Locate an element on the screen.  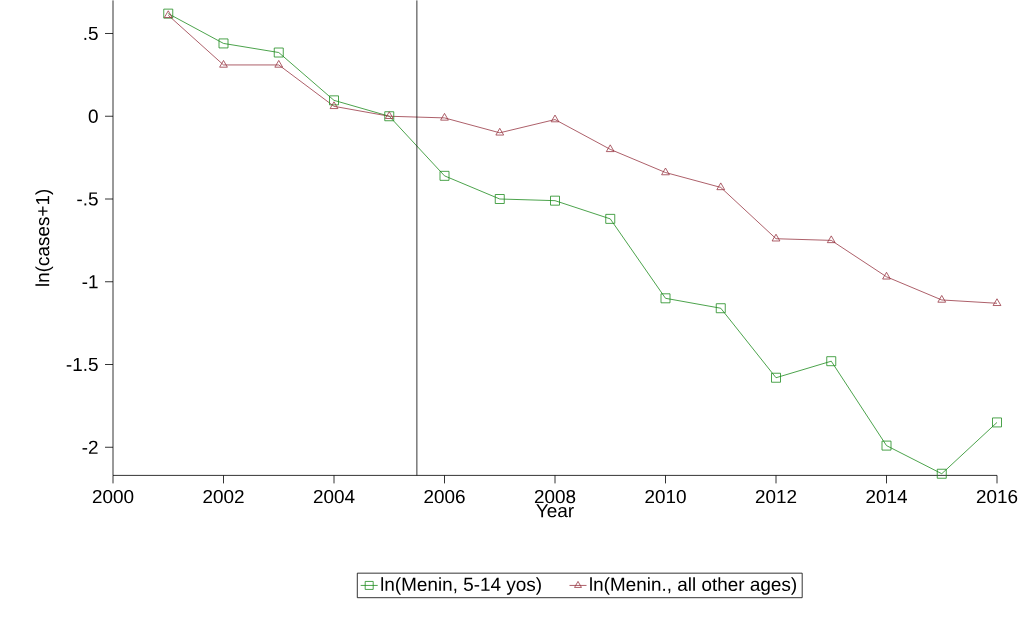
y-tick-label: -2 is located at coordinates (90, 447).